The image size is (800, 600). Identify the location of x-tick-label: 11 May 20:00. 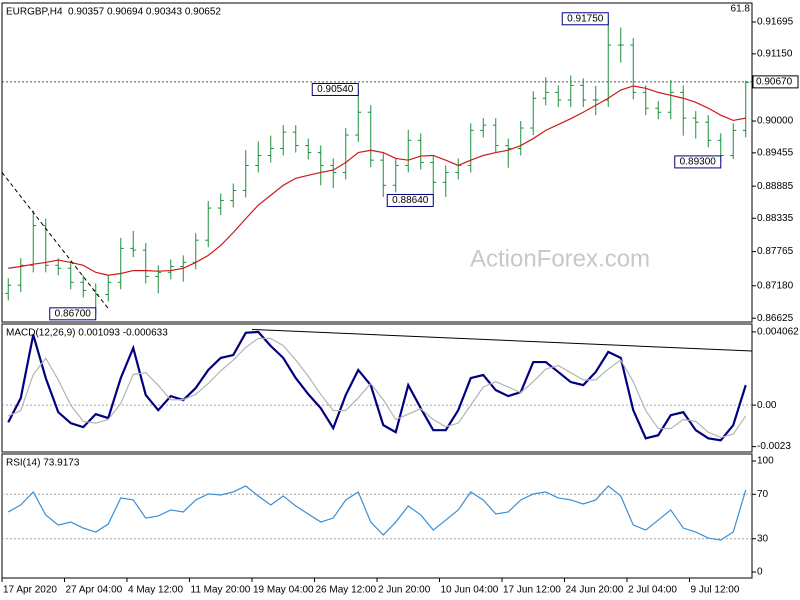
(221, 590).